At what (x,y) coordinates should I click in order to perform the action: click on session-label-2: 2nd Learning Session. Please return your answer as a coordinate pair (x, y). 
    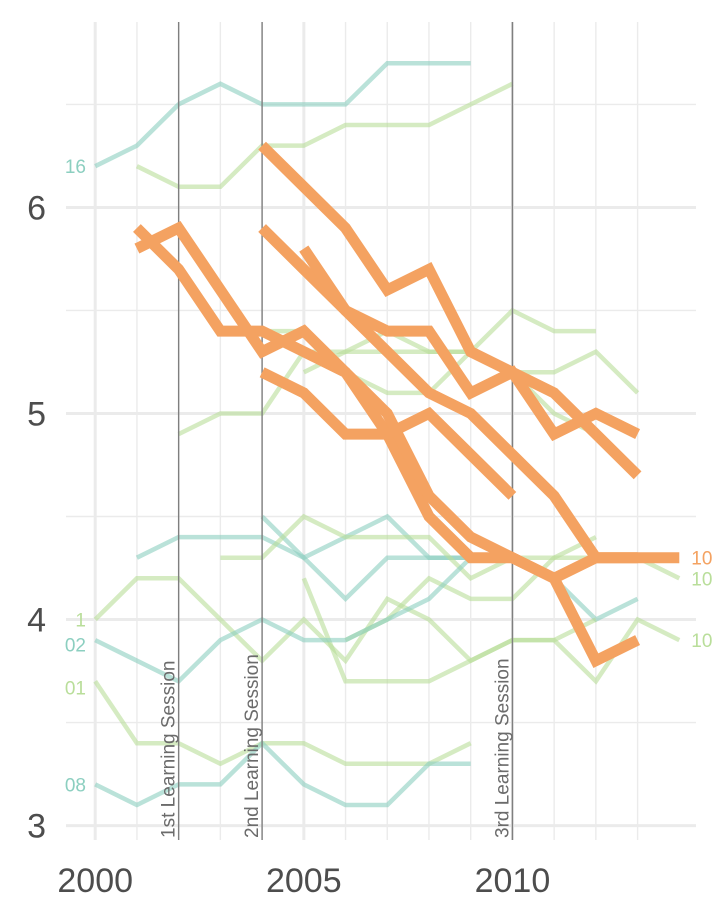
    Looking at the image, I should click on (252, 746).